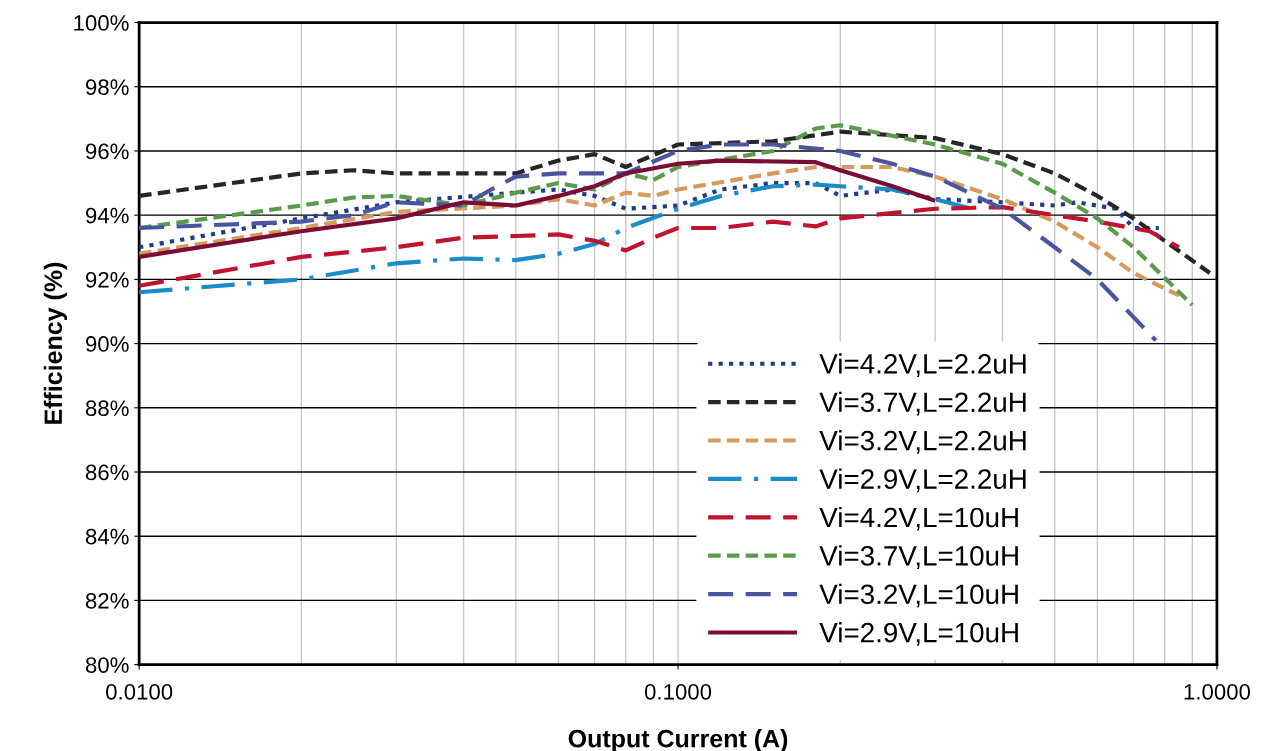 This screenshot has height=751, width=1265. What do you see at coordinates (922, 442) in the screenshot?
I see `legend-label: Vi=3.2V,L=2.2uH` at bounding box center [922, 442].